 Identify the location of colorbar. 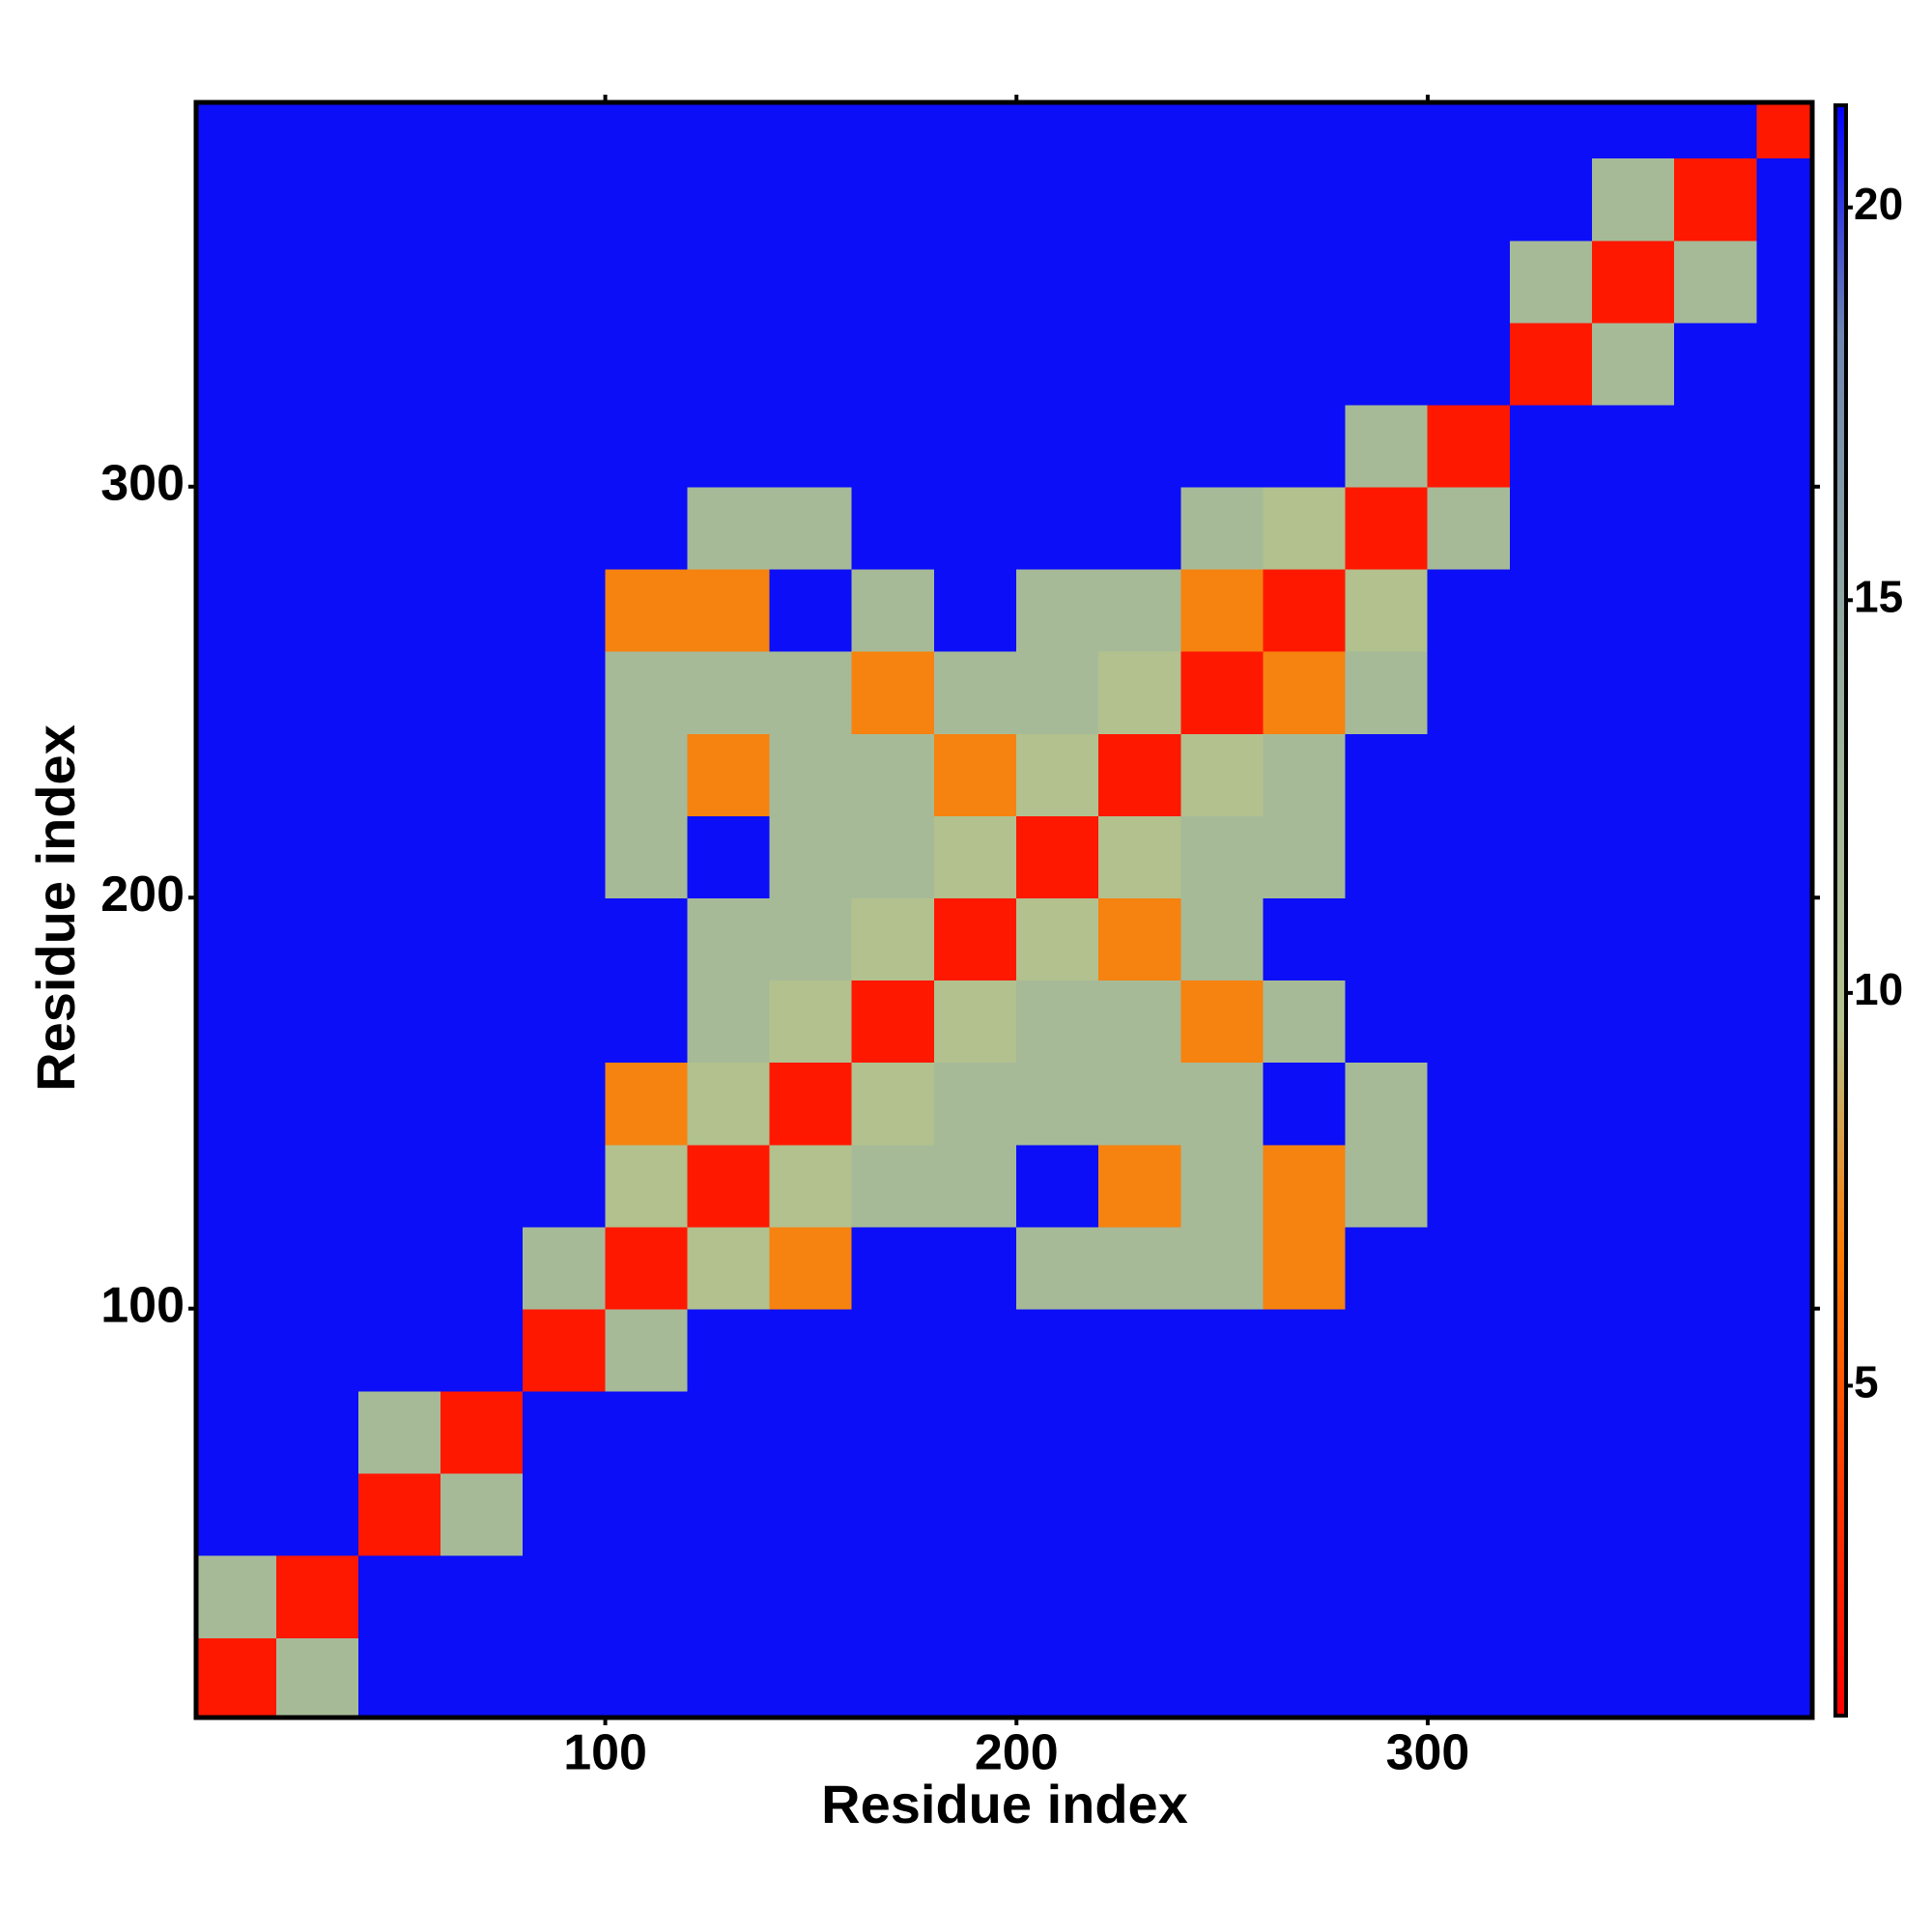
(1840, 910).